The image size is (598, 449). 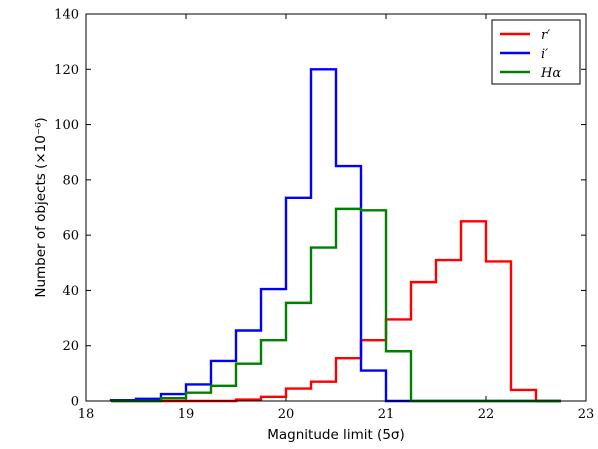 What do you see at coordinates (41, 207) in the screenshot?
I see `y-axis-label: Number of objects (×10⁻⁶)` at bounding box center [41, 207].